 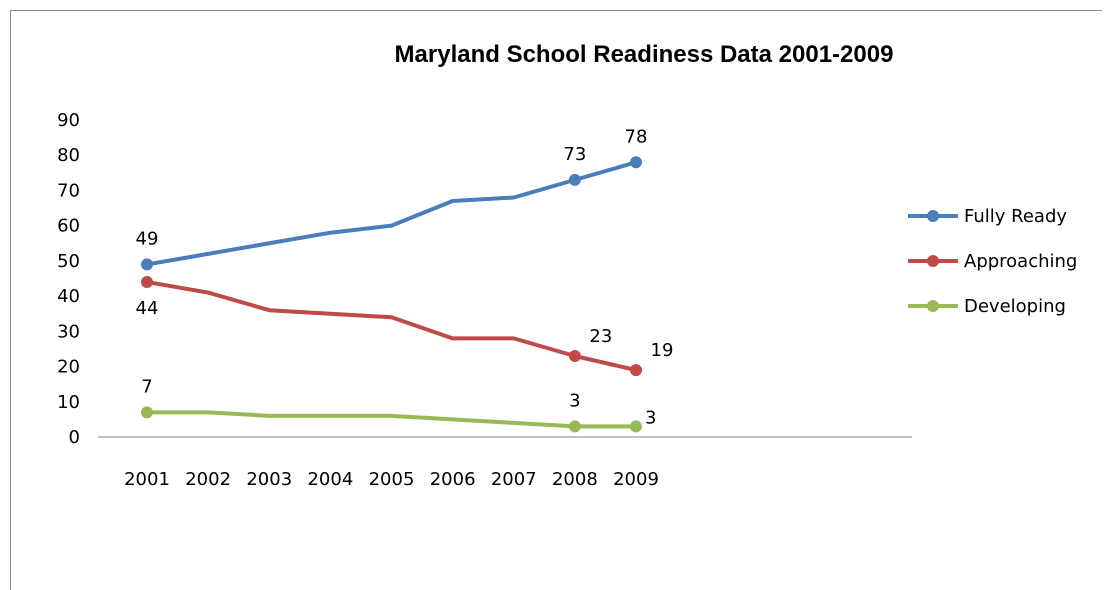 What do you see at coordinates (147, 238) in the screenshot?
I see `data-label: 49` at bounding box center [147, 238].